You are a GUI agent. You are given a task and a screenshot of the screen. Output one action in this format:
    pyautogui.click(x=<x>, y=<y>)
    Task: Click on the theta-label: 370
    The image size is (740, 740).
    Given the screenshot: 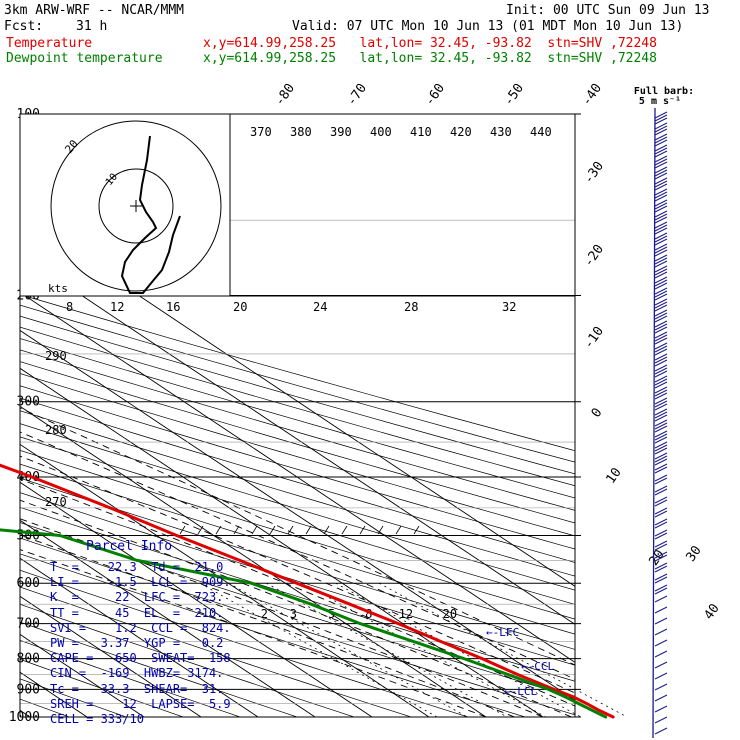 What is the action you would take?
    pyautogui.click(x=261, y=132)
    